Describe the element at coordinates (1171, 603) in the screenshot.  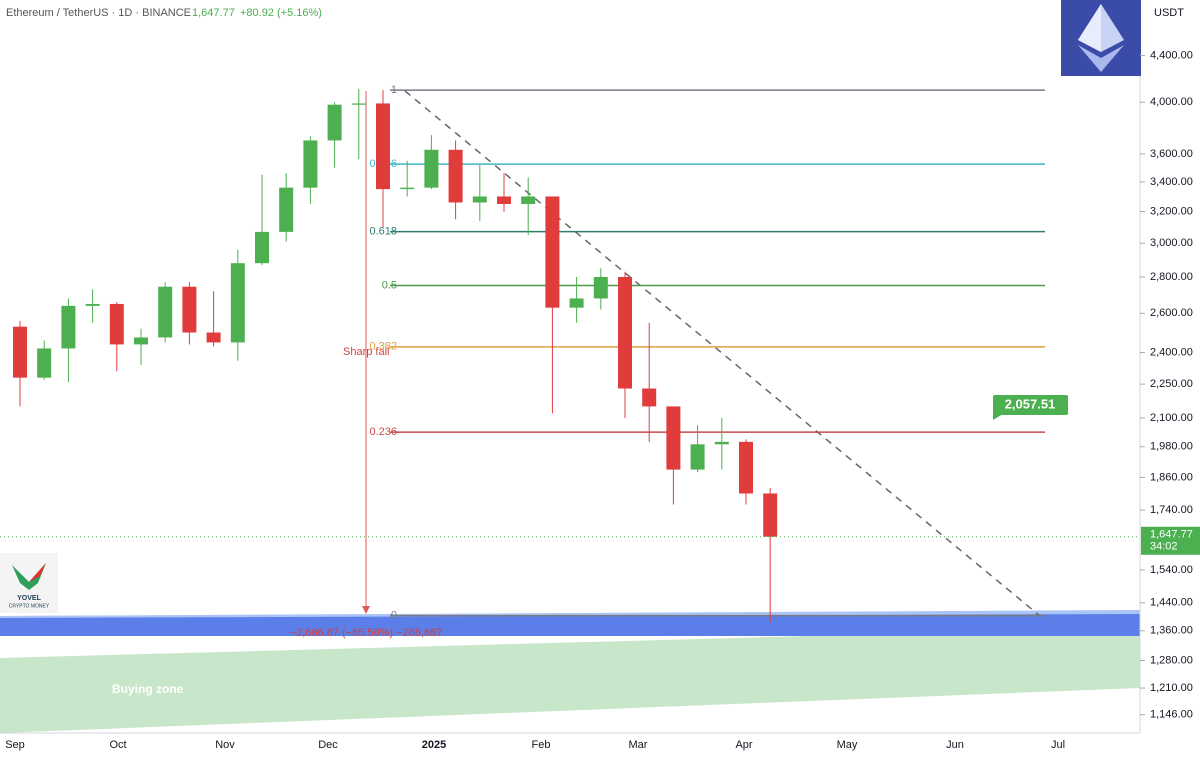
I see `y-tick-label: 1,440.00` at that location.